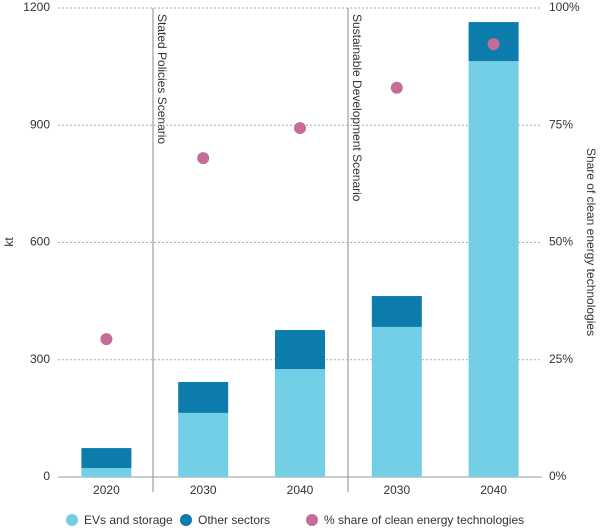  I want to click on legend-label: % share of clean energy technologies, so click(424, 520).